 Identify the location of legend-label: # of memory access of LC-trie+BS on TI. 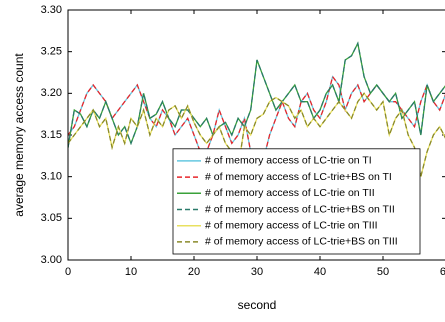
(298, 177).